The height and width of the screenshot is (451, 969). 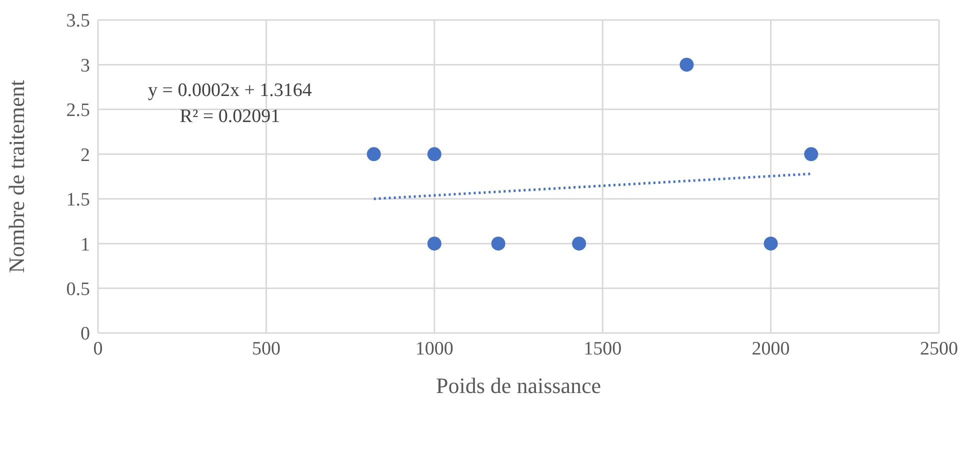 What do you see at coordinates (266, 349) in the screenshot?
I see `x-tick-label: 500` at bounding box center [266, 349].